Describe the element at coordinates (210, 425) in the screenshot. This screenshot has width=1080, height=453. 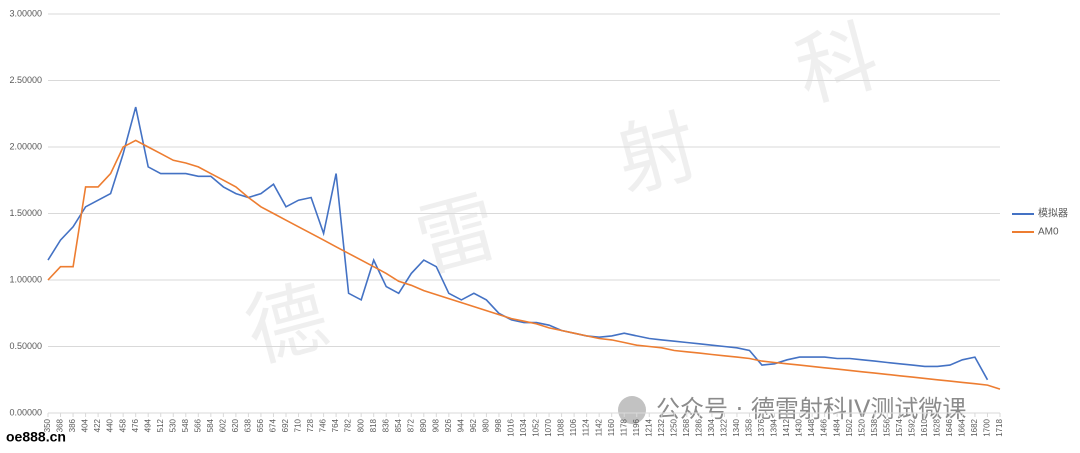
I see `x-tick-label: 584` at that location.